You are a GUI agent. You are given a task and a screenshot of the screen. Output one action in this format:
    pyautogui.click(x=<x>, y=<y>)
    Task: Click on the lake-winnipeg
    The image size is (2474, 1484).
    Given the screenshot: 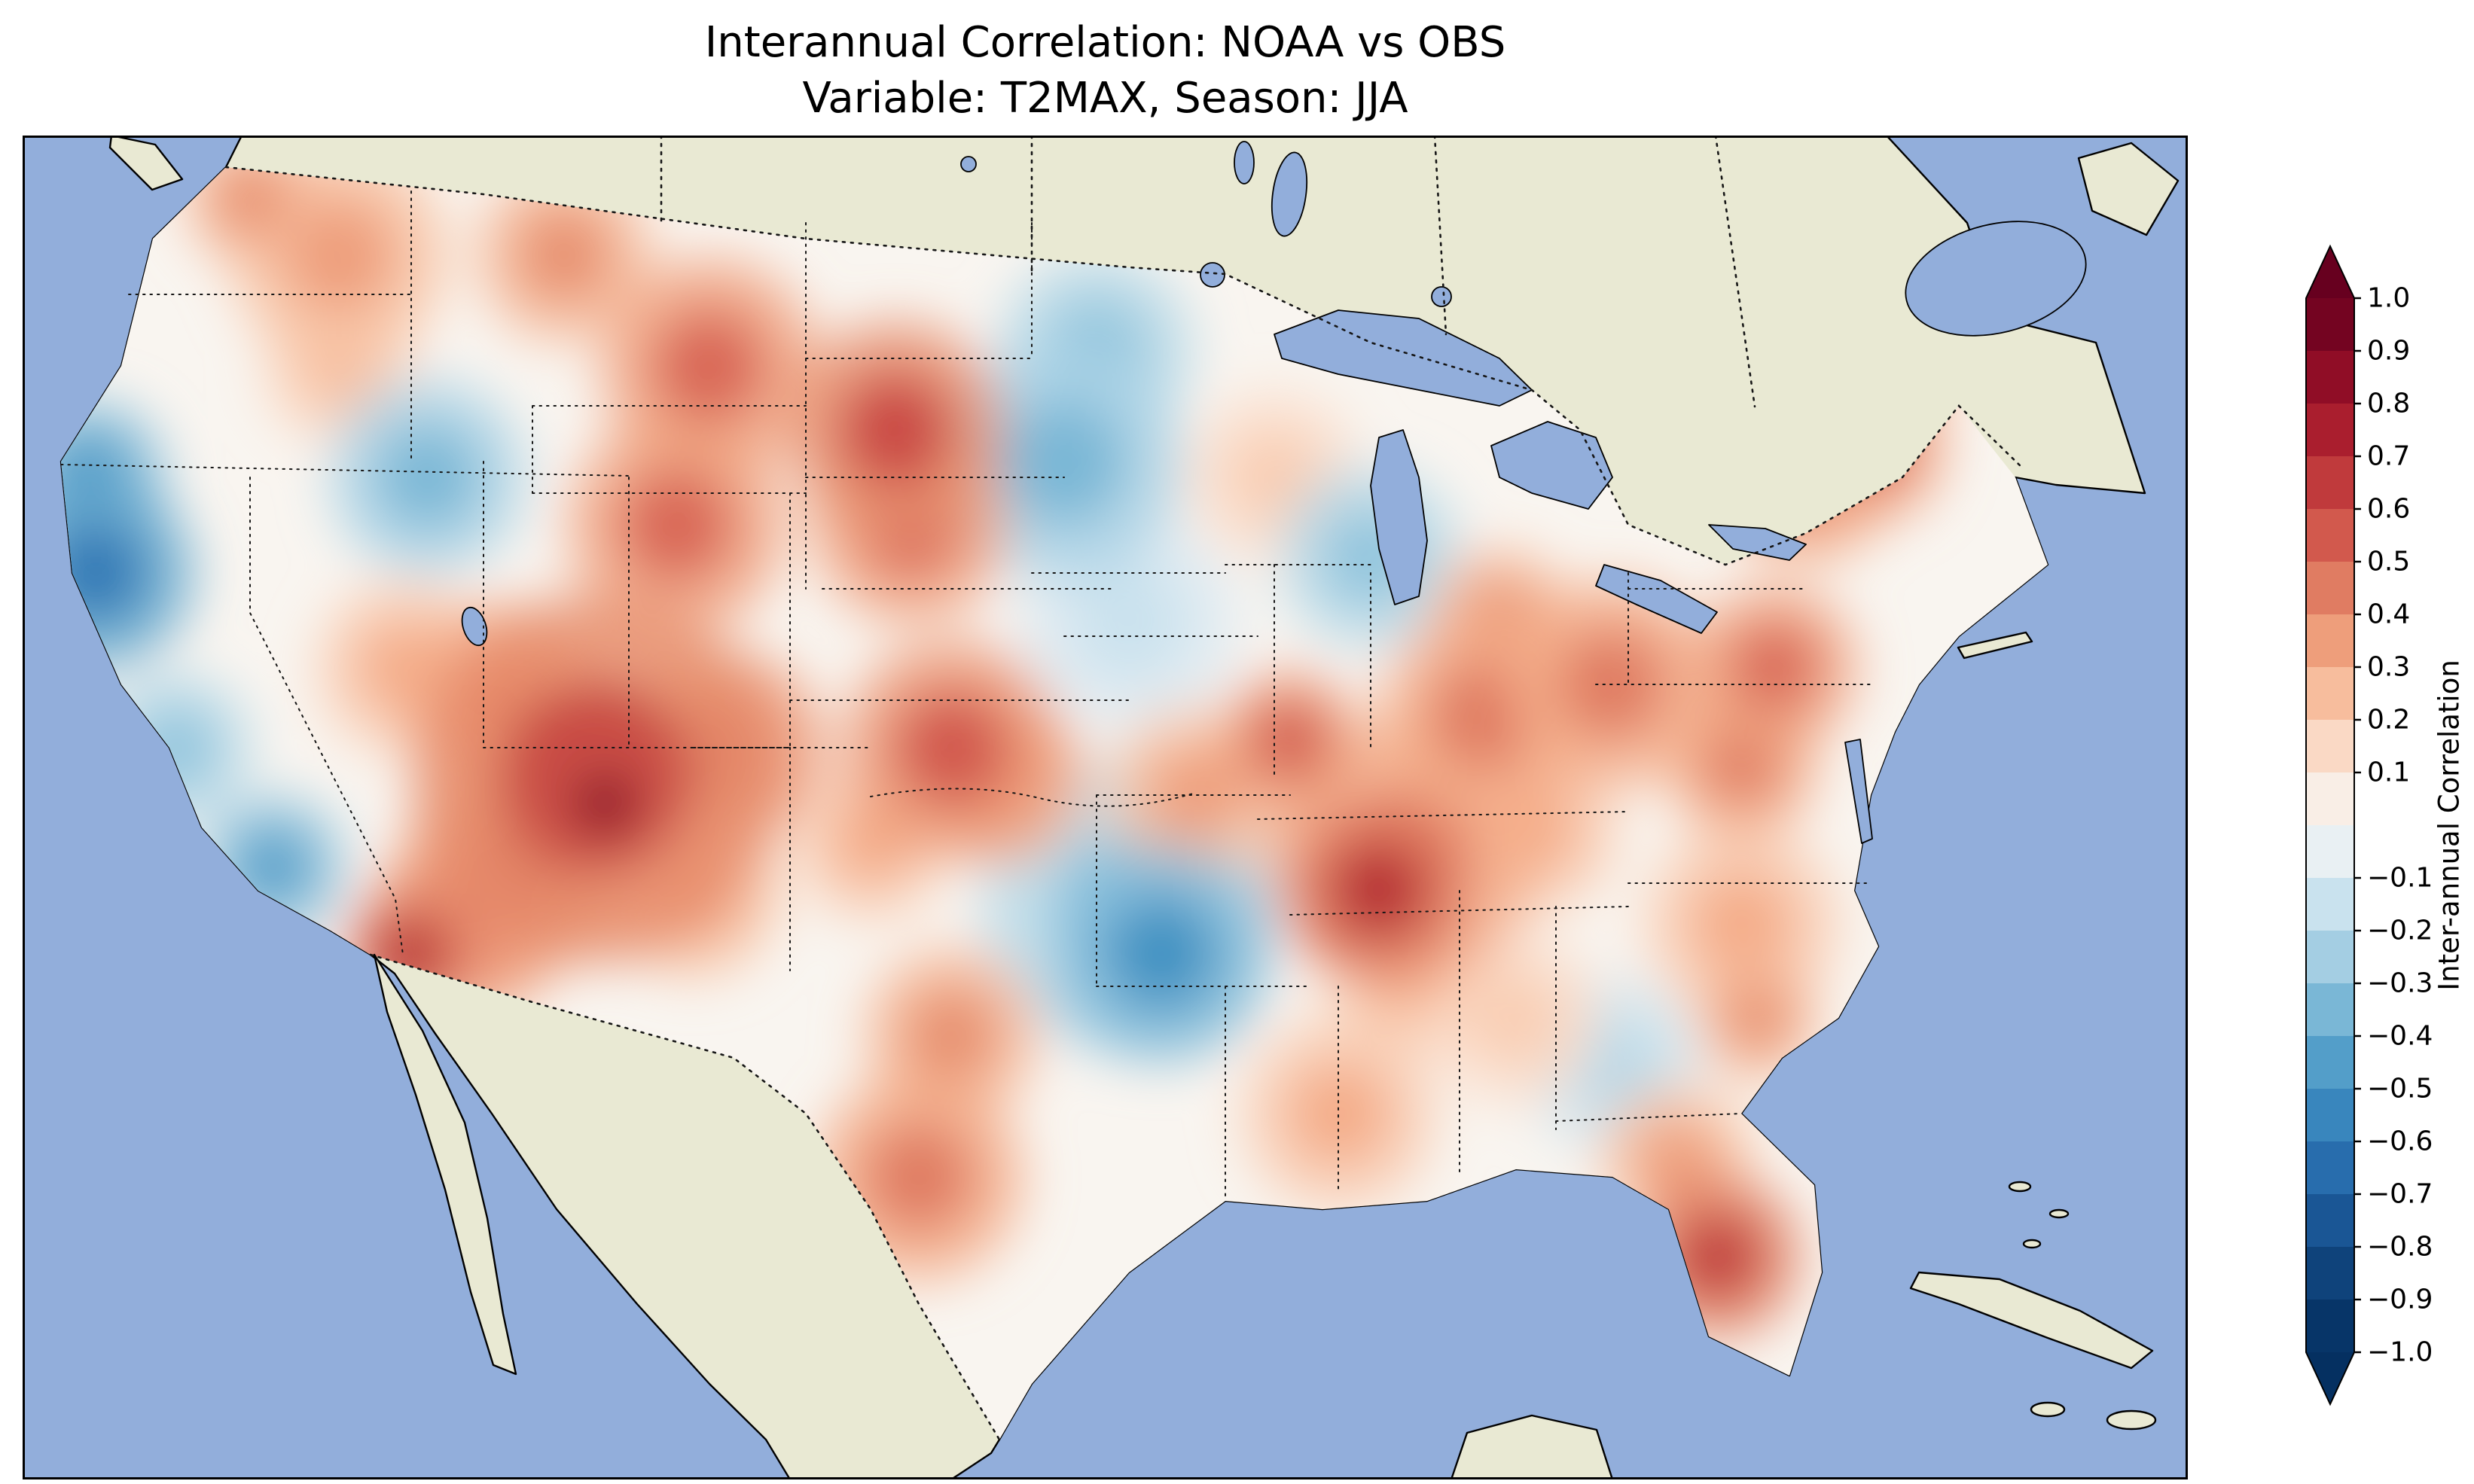 What is the action you would take?
    pyautogui.click(x=1289, y=194)
    